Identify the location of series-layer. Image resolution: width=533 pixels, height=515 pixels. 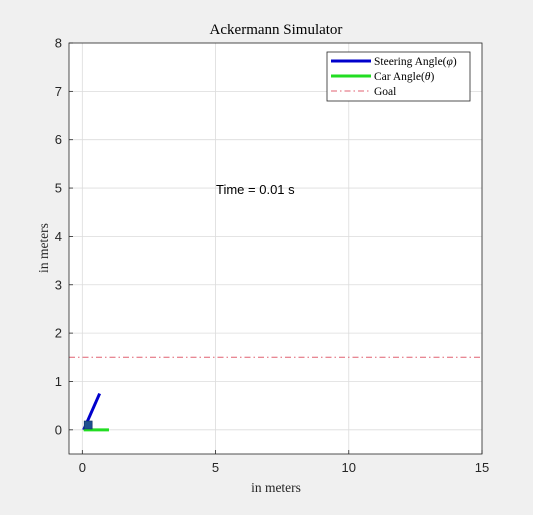
(275, 394).